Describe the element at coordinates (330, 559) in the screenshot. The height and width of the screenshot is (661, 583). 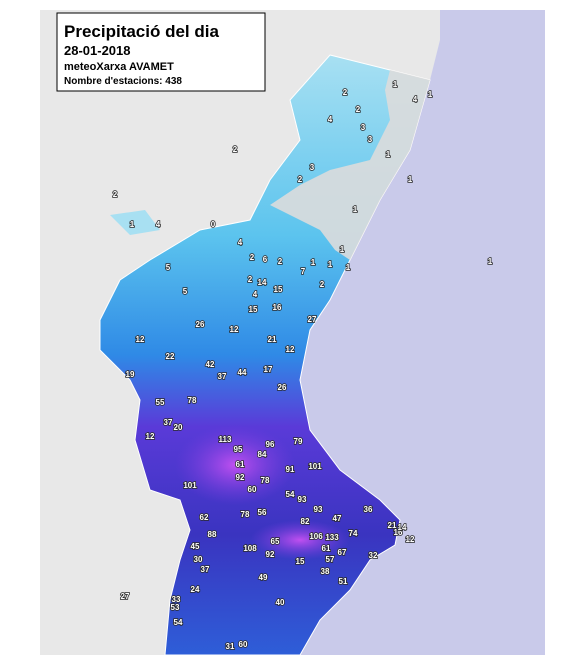
I see `station-value: 57` at that location.